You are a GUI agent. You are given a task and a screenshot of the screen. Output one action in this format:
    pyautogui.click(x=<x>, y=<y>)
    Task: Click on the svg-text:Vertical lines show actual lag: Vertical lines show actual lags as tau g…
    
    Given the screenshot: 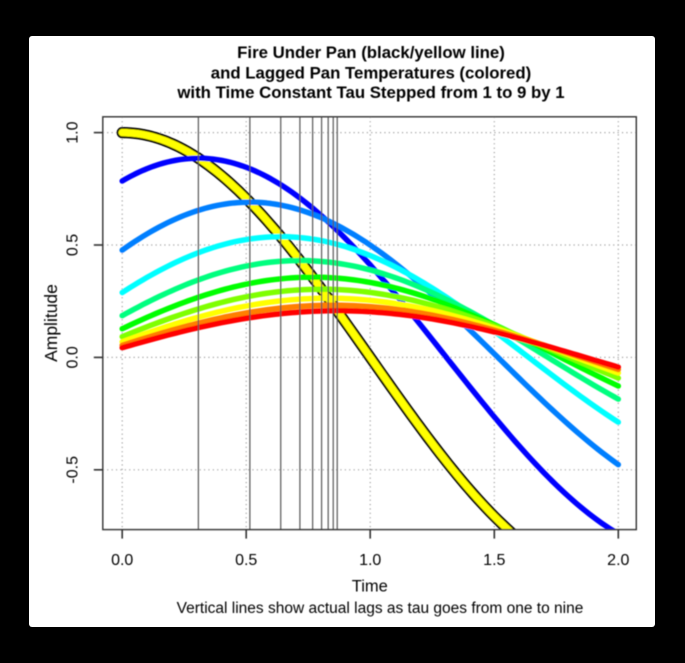 What is the action you would take?
    pyautogui.click(x=380, y=608)
    